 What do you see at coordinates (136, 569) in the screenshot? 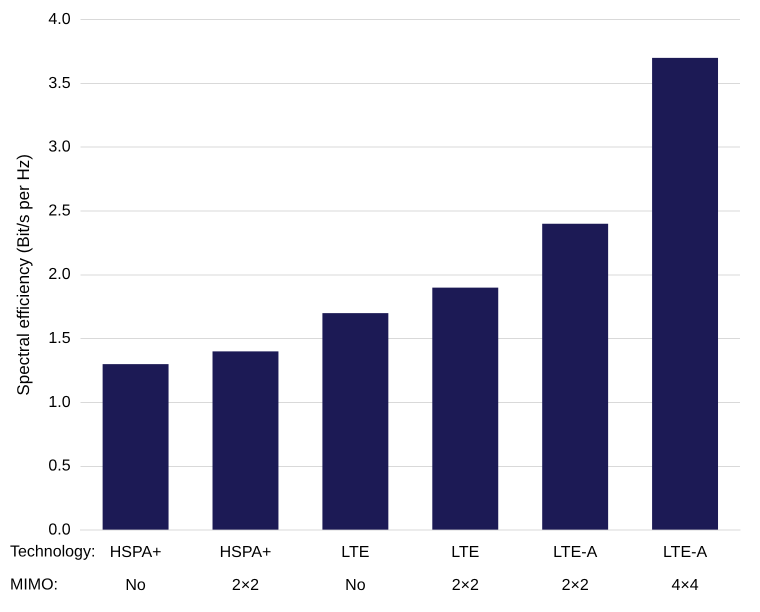
I see `x-tick-label: HSPA+ No` at bounding box center [136, 569].